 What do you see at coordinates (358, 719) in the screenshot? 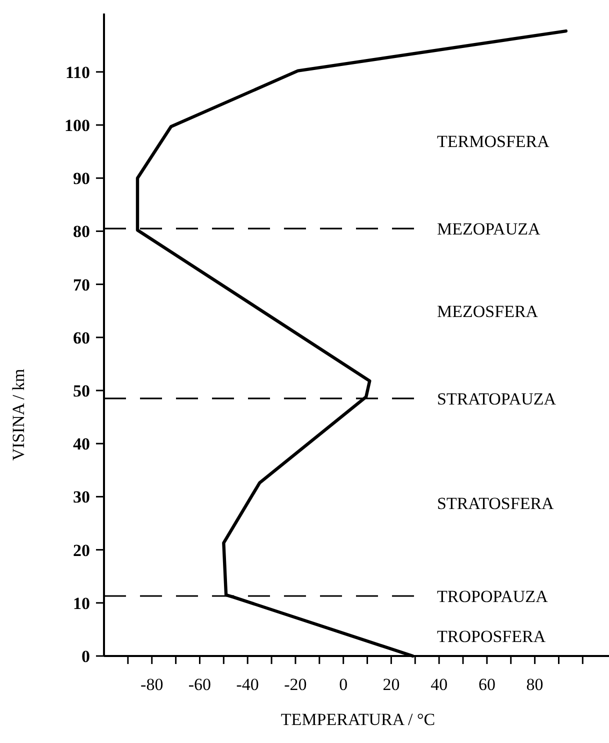
I see `x-axis-title: TEMPERATURA / °C` at bounding box center [358, 719].